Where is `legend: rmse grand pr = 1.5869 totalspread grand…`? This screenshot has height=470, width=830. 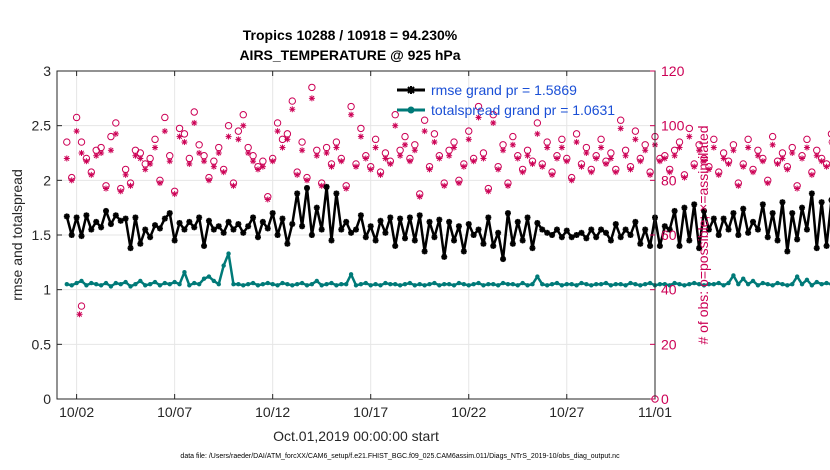 legend: rmse grand pr = 1.5869 totalspread grand… is located at coordinates (506, 100).